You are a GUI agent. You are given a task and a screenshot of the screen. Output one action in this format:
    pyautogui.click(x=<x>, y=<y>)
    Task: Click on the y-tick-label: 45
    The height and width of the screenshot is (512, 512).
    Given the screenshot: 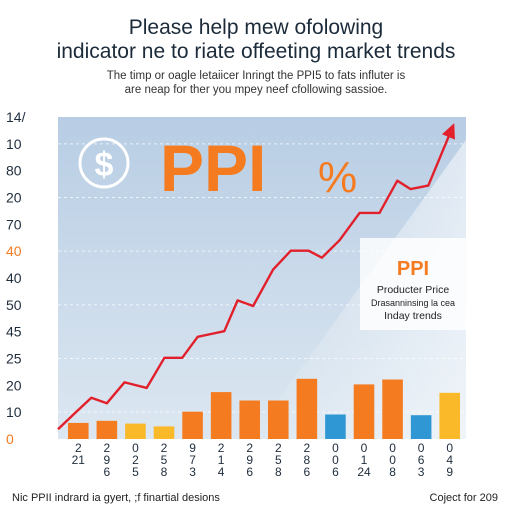 What is the action you would take?
    pyautogui.click(x=14, y=332)
    